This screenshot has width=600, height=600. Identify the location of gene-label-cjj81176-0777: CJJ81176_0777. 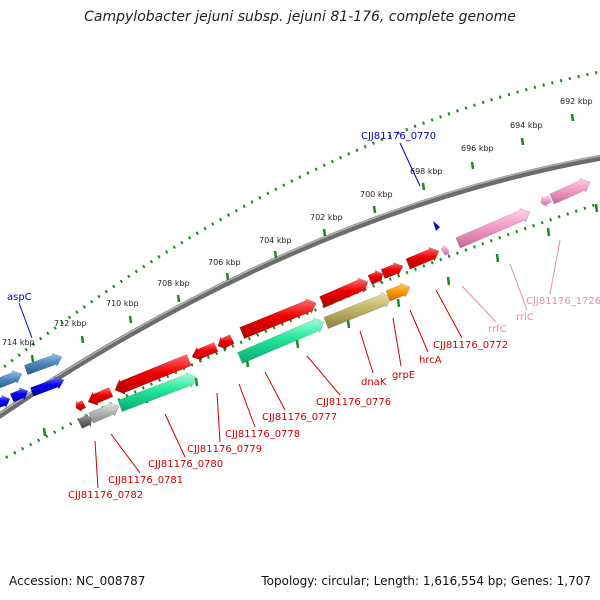
(299, 417).